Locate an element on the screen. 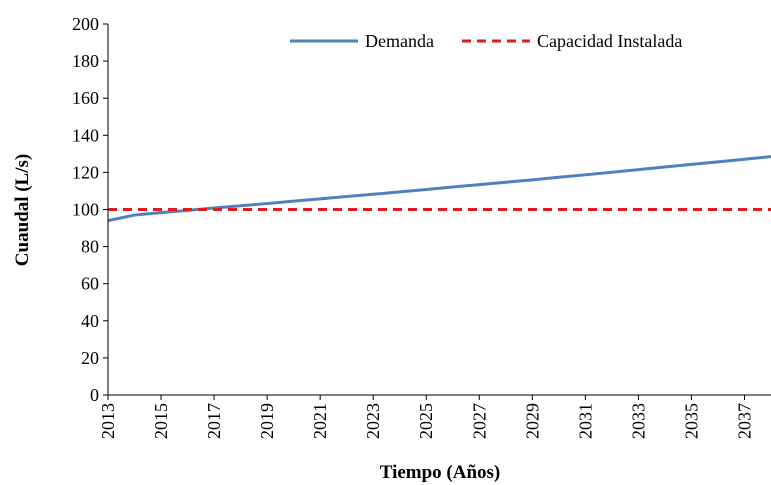 The width and height of the screenshot is (771, 485). y-tick-label: 140 is located at coordinates (85, 135).